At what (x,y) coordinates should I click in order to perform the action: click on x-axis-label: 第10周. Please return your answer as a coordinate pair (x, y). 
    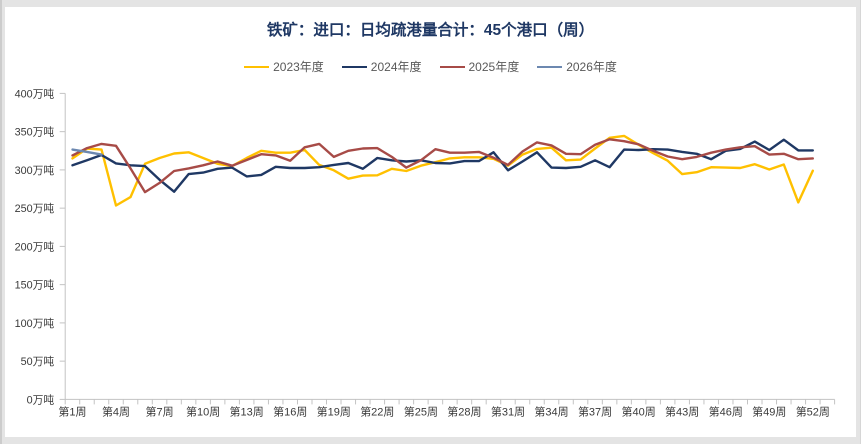
    Looking at the image, I should click on (203, 412).